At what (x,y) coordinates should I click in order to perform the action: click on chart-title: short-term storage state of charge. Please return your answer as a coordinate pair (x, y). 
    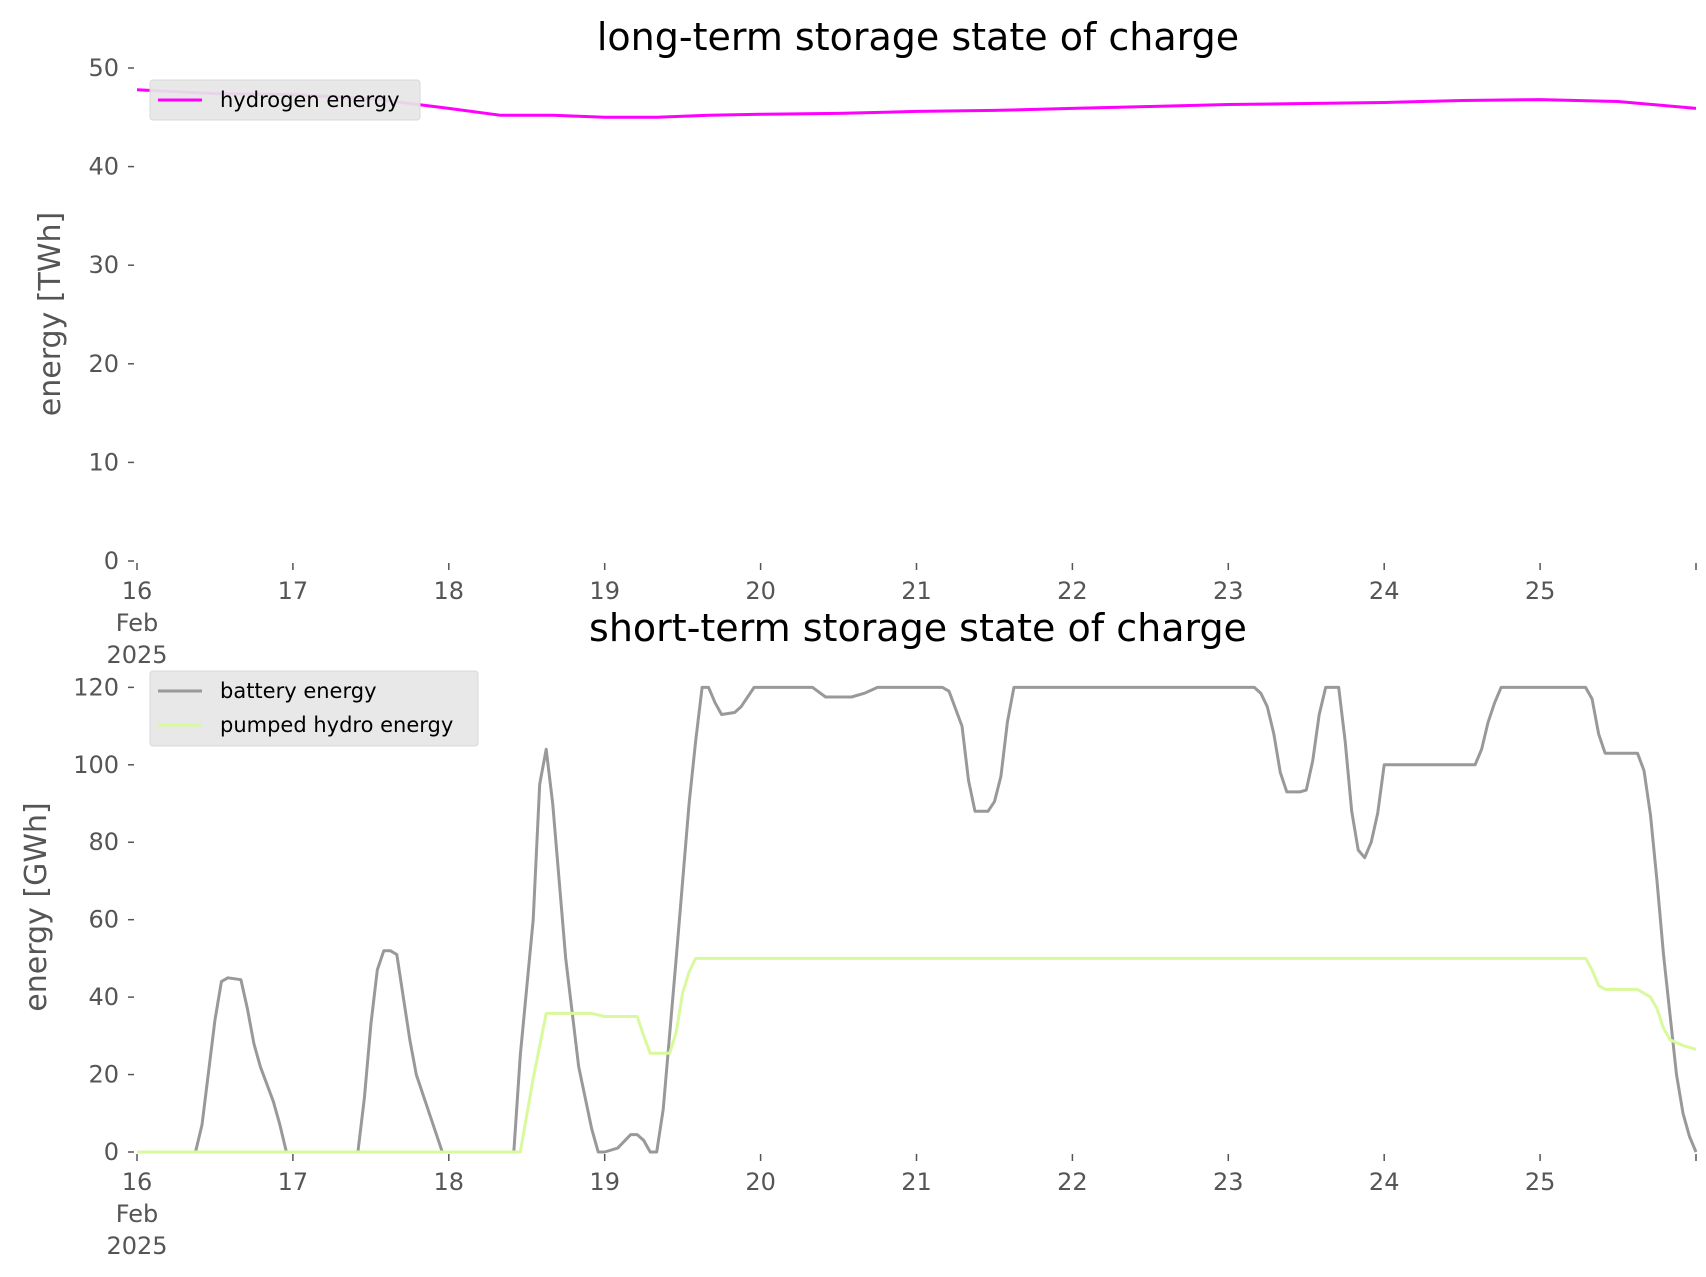
    Looking at the image, I should click on (918, 628).